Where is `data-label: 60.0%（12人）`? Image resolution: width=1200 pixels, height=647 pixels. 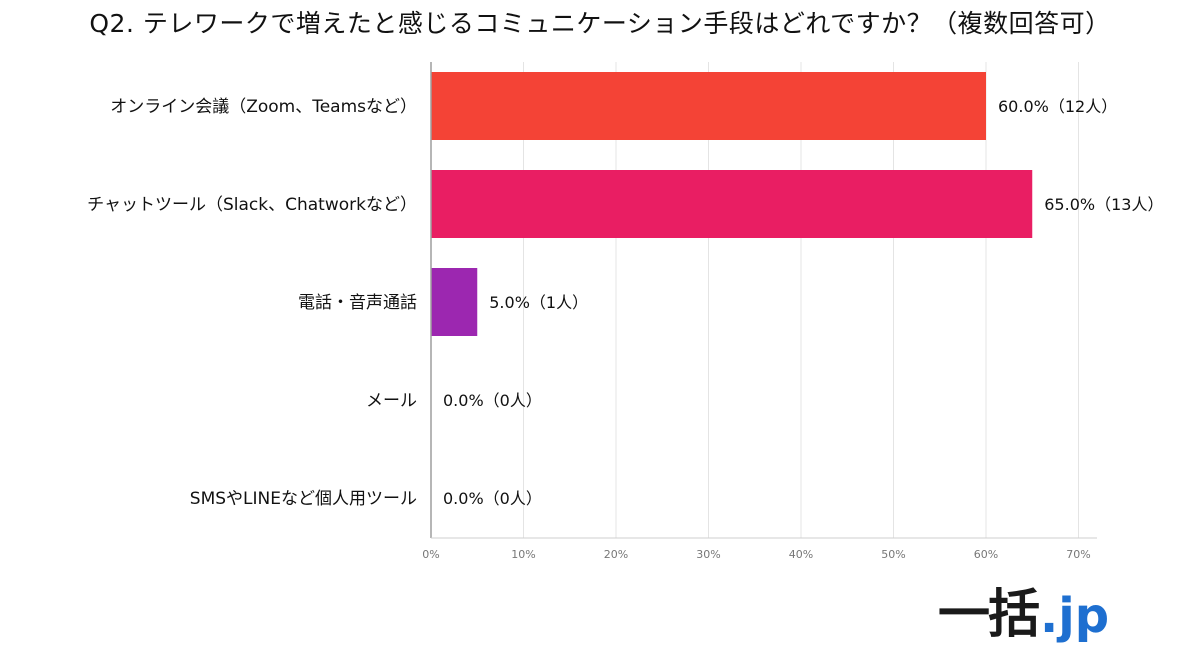
data-label: 60.0%（12人） is located at coordinates (1057, 106).